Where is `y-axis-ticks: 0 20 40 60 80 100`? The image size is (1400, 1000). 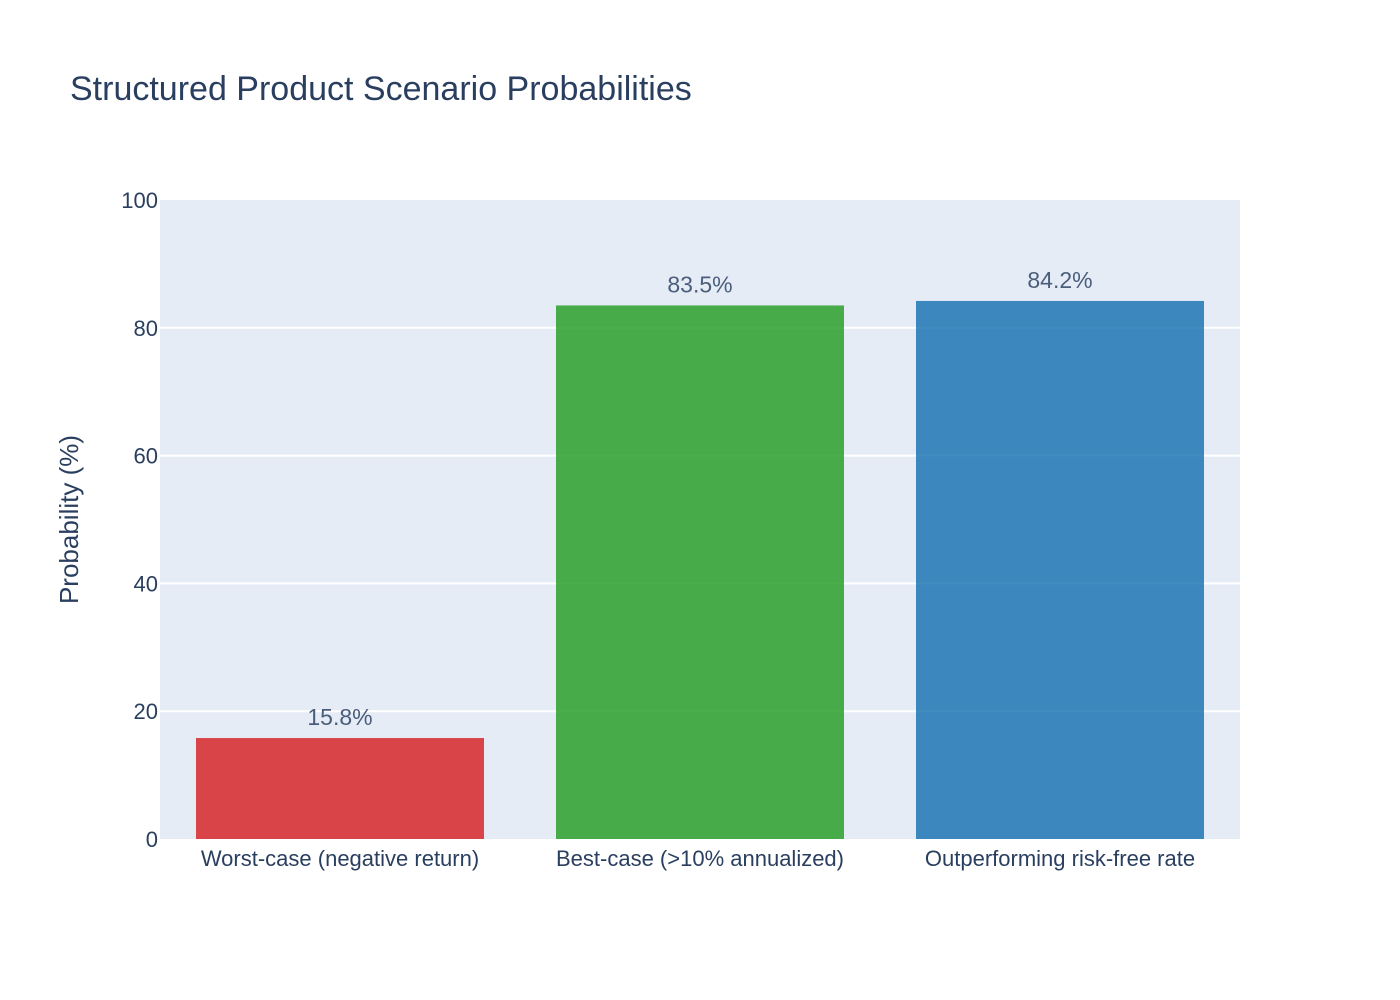 y-axis-ticks: 0 20 40 60 80 100 is located at coordinates (139, 520).